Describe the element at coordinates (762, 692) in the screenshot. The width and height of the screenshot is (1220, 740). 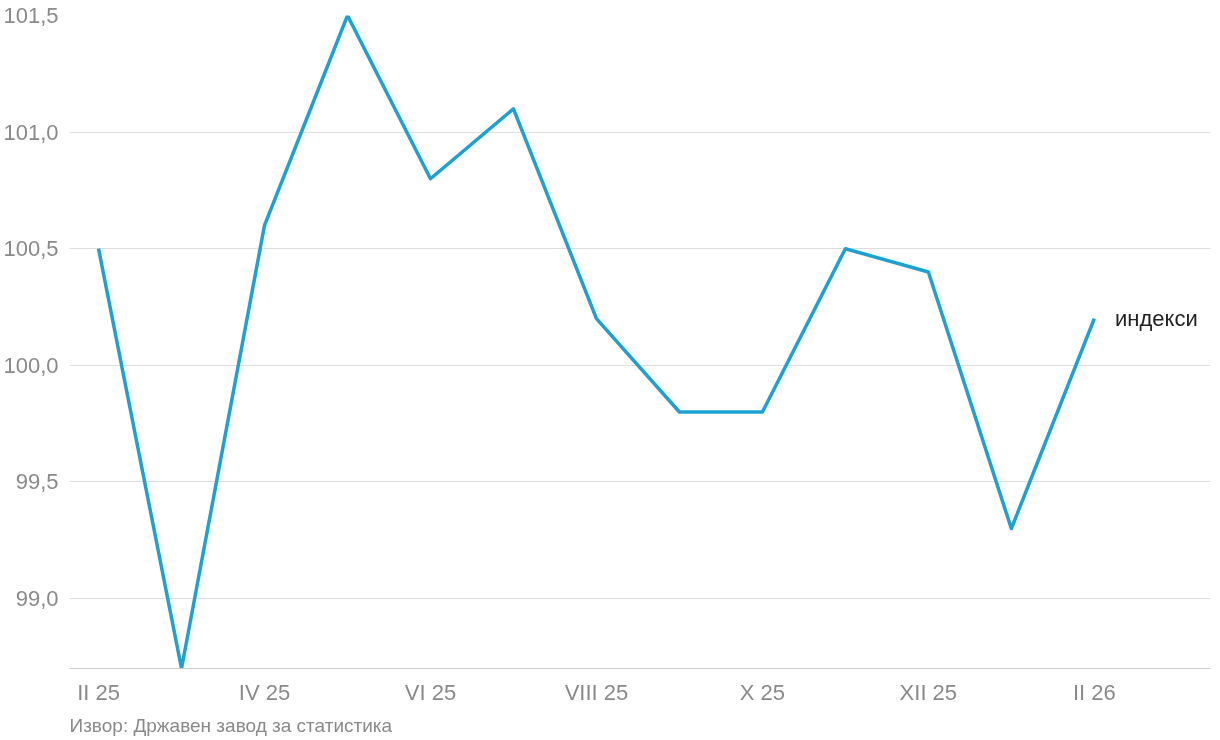
I see `x-tick-label: X 25` at that location.